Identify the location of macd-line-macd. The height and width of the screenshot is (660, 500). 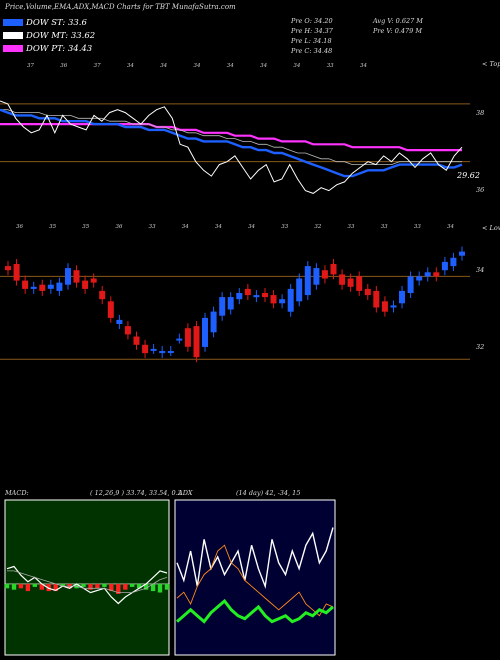
(87, 585).